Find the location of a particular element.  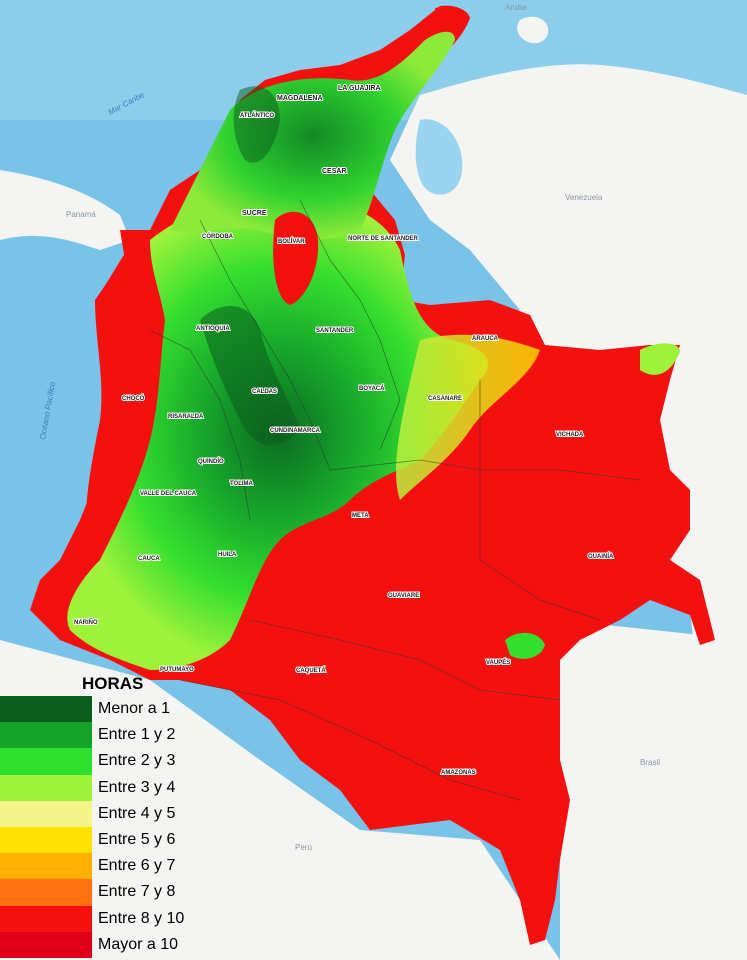

aruba-label: Aruba is located at coordinates (516, 7).